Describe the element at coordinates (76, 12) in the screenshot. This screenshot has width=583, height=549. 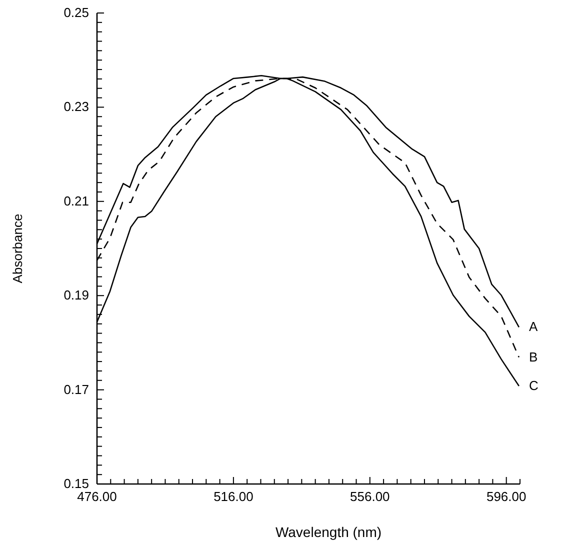
I see `y-tick-label: 0.25` at that location.